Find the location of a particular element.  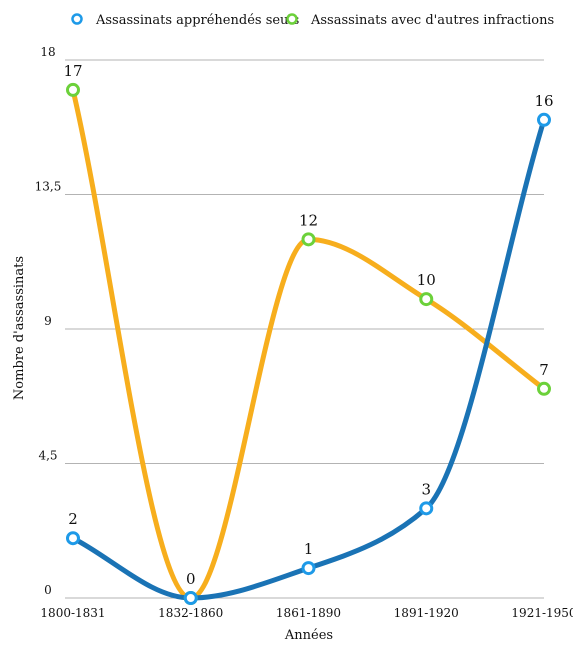

y-tick-label: 18 is located at coordinates (47, 52).